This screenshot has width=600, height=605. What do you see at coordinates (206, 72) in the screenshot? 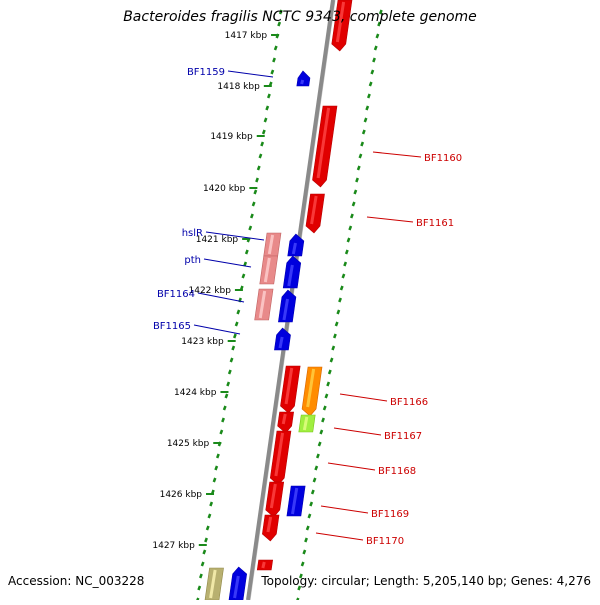
I see `gene-label-bf1159: BF1159` at bounding box center [206, 72].